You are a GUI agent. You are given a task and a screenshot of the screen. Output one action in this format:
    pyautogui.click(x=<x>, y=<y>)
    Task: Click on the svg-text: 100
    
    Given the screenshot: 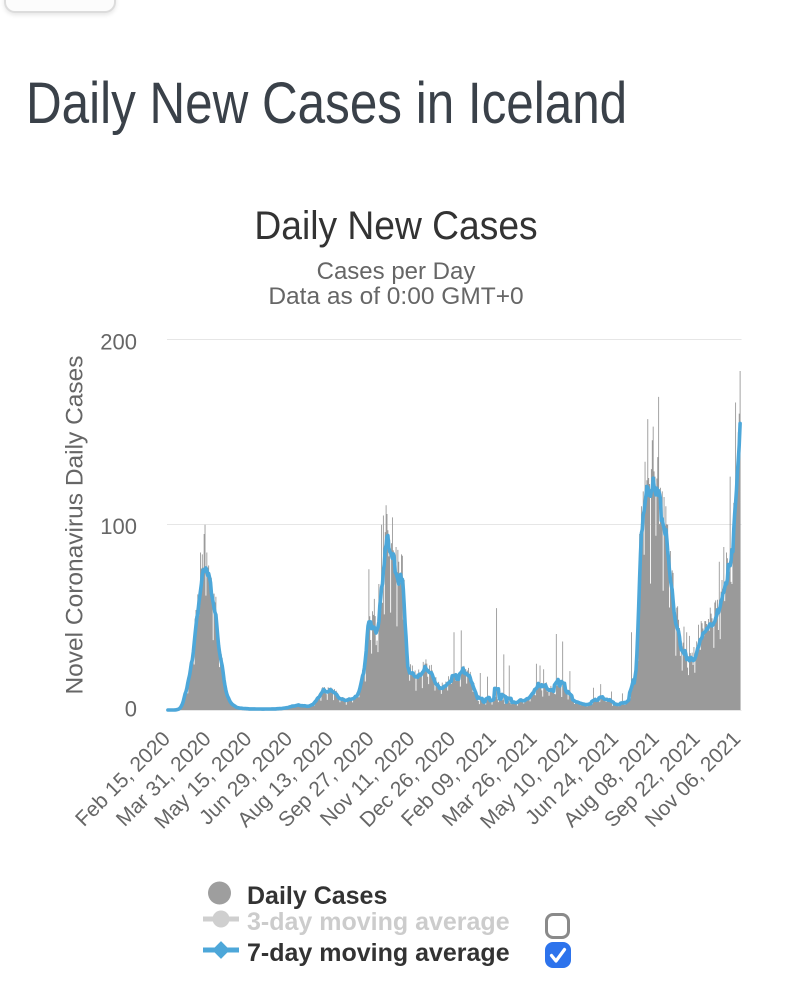 What is the action you would take?
    pyautogui.click(x=118, y=526)
    